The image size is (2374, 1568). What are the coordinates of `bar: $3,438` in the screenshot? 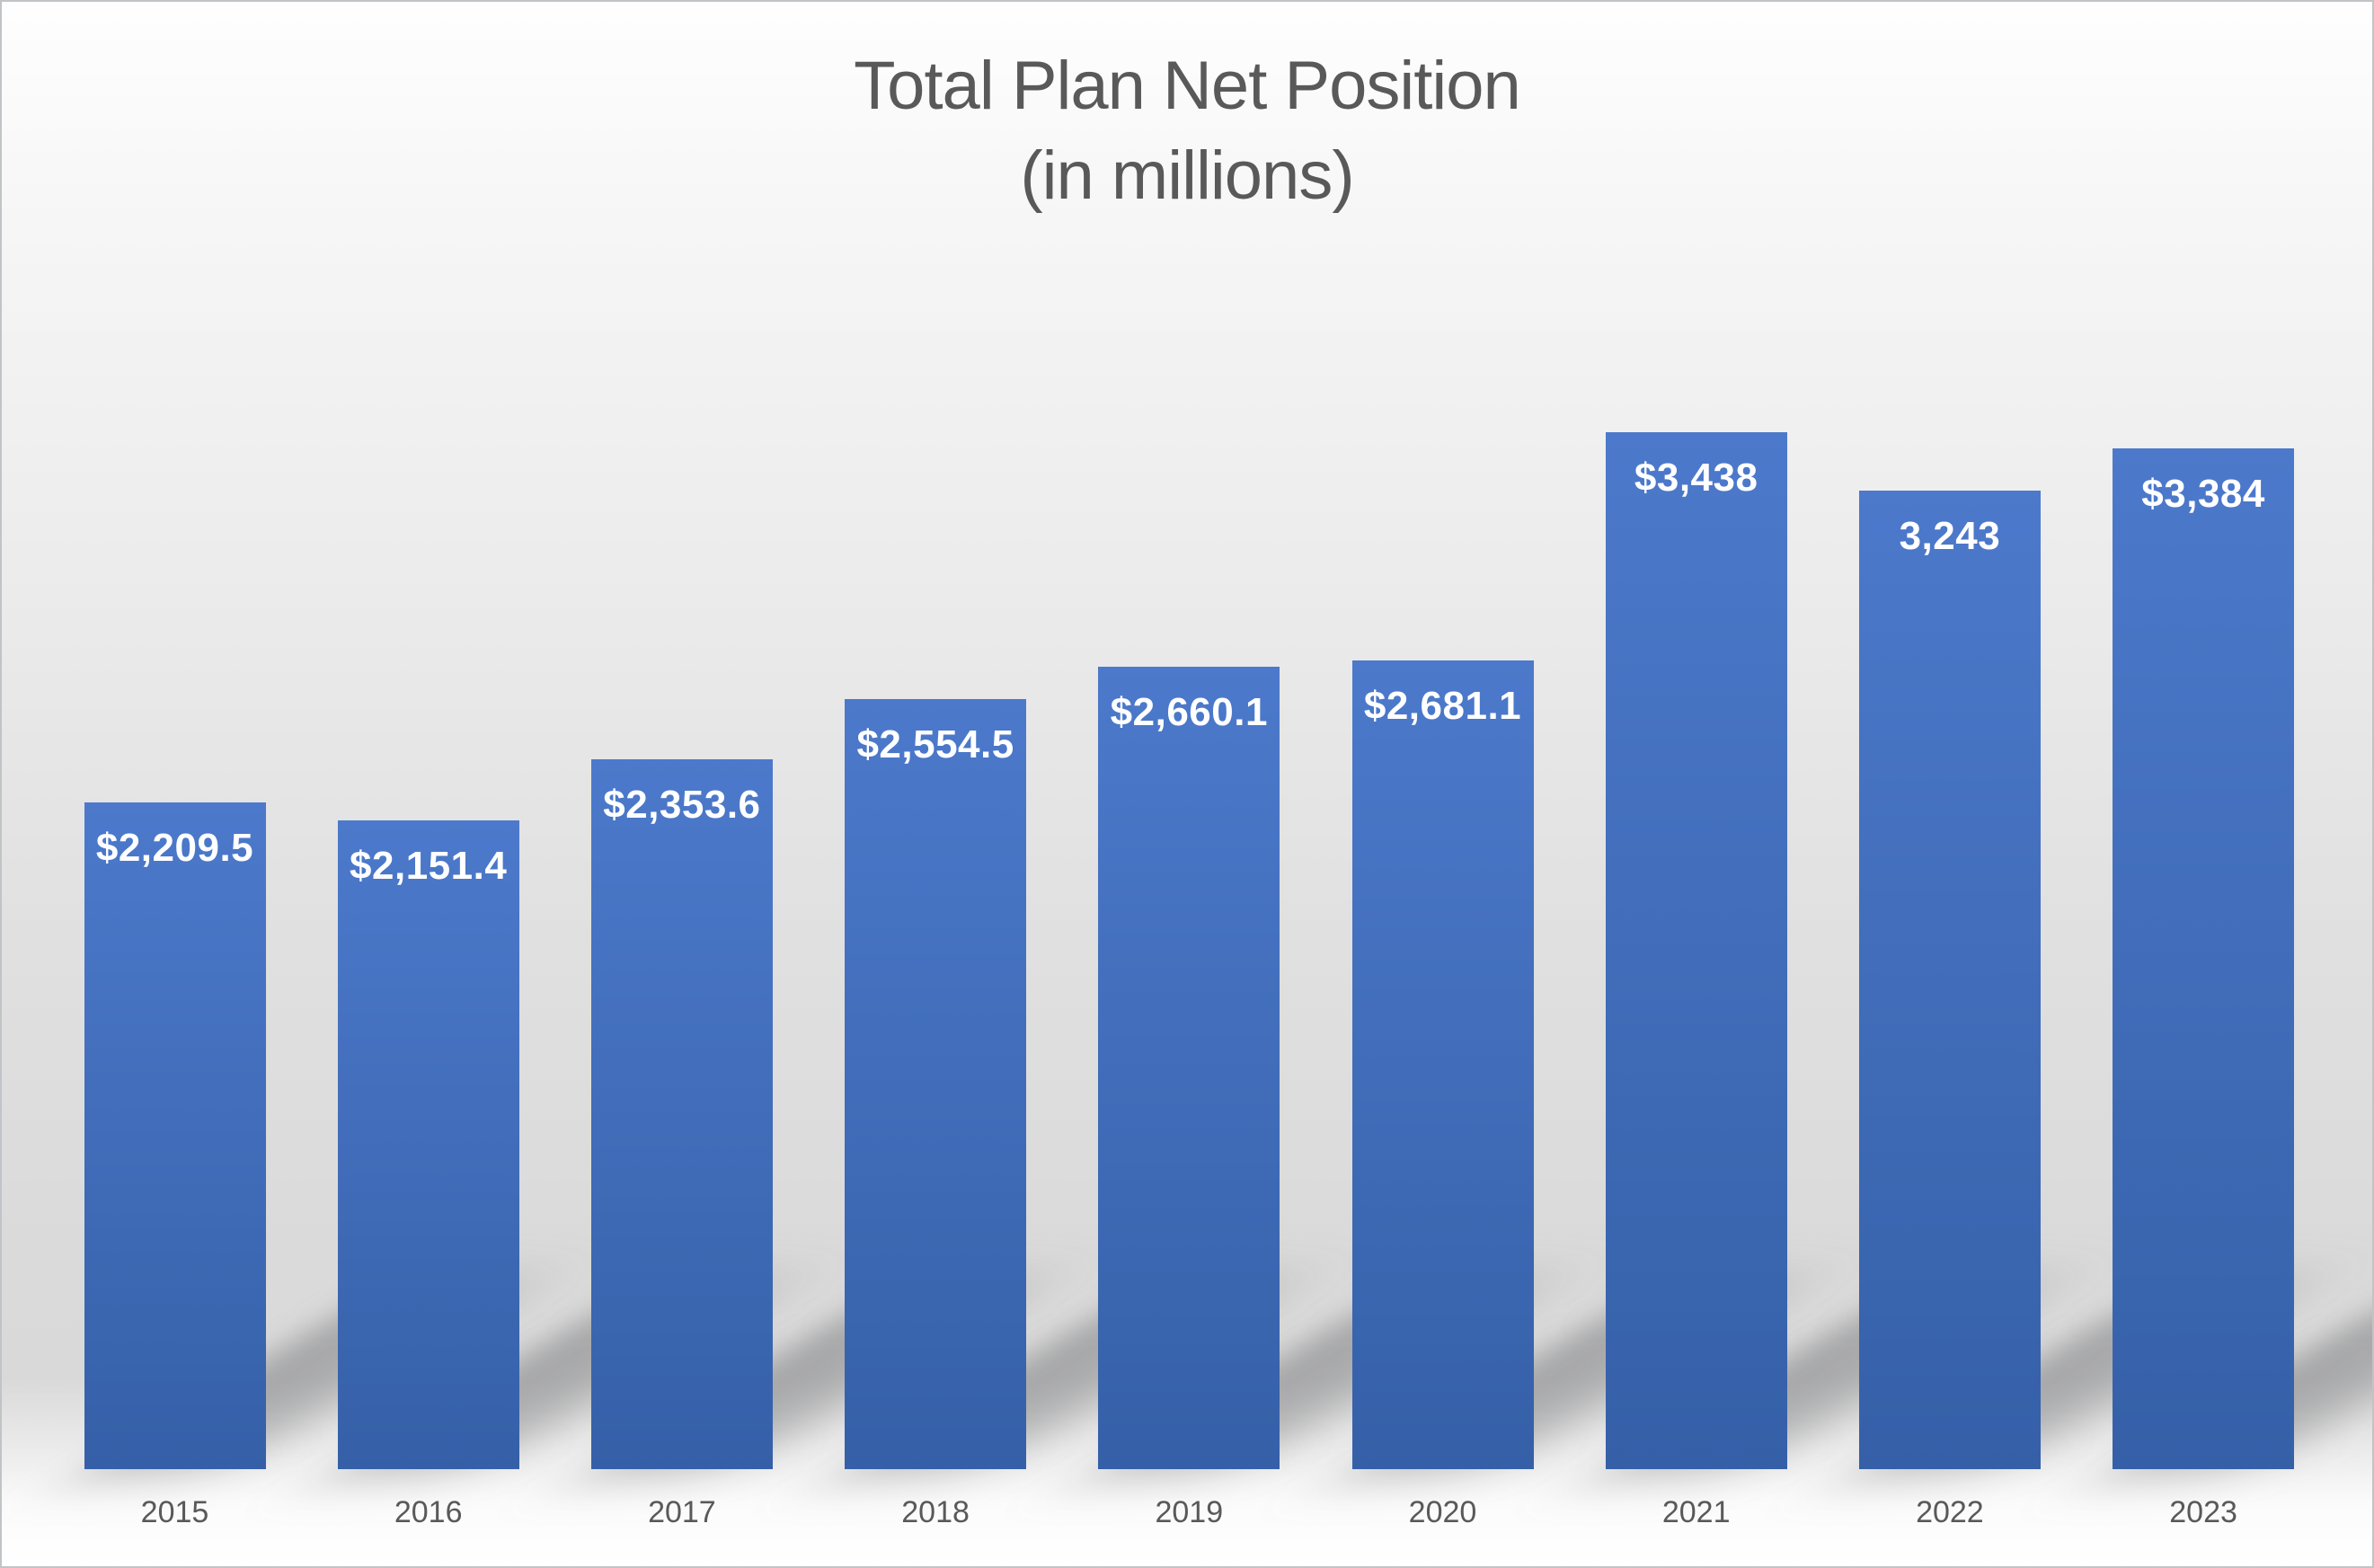 It's located at (1696, 951).